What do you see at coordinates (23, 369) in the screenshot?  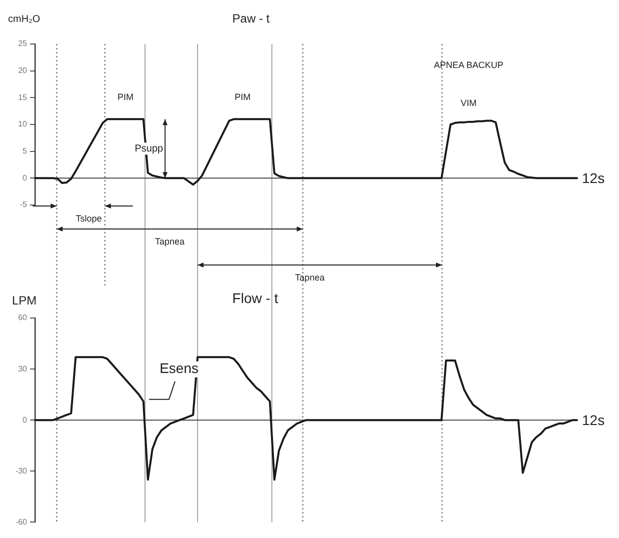 I see `y-tick-label: 30` at bounding box center [23, 369].